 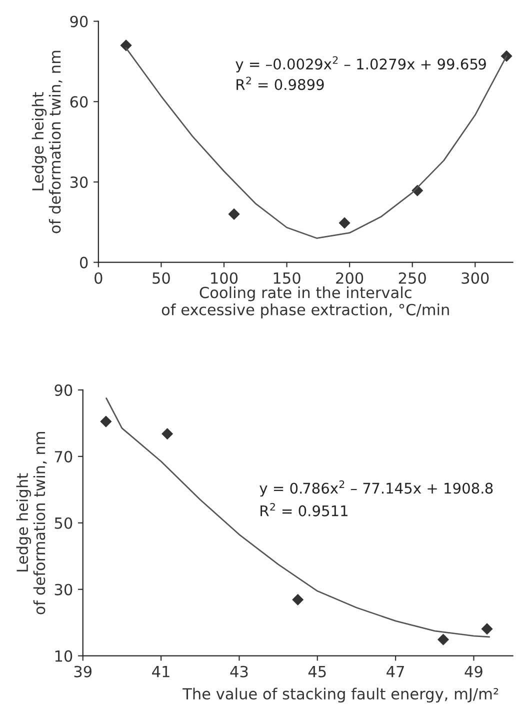 What do you see at coordinates (79, 102) in the screenshot?
I see `y-tick-label: 60` at bounding box center [79, 102].